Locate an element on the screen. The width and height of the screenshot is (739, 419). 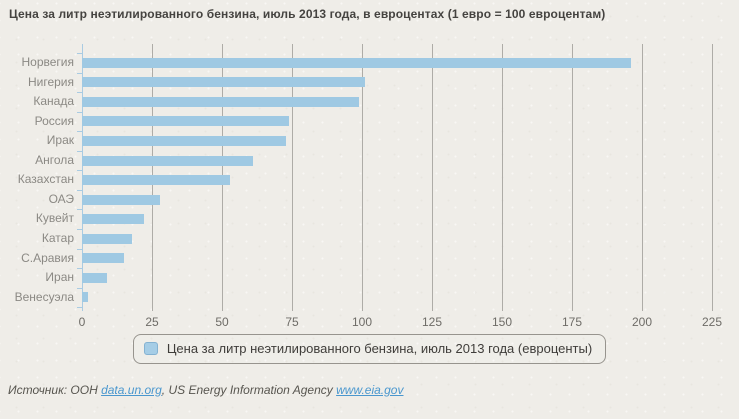
x-tick-label: 225 is located at coordinates (712, 322).